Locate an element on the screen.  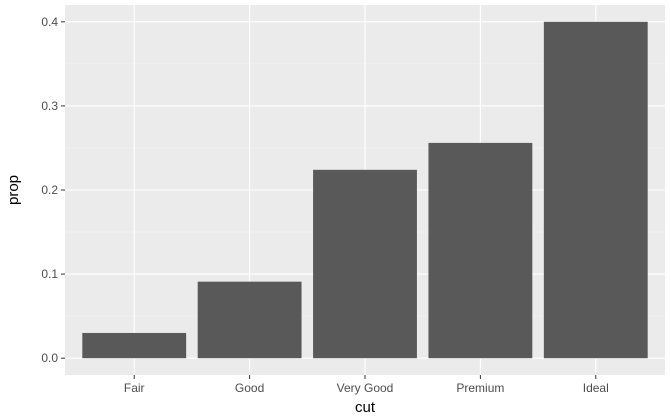
y-tick-label: 0.1 is located at coordinates (49, 274).